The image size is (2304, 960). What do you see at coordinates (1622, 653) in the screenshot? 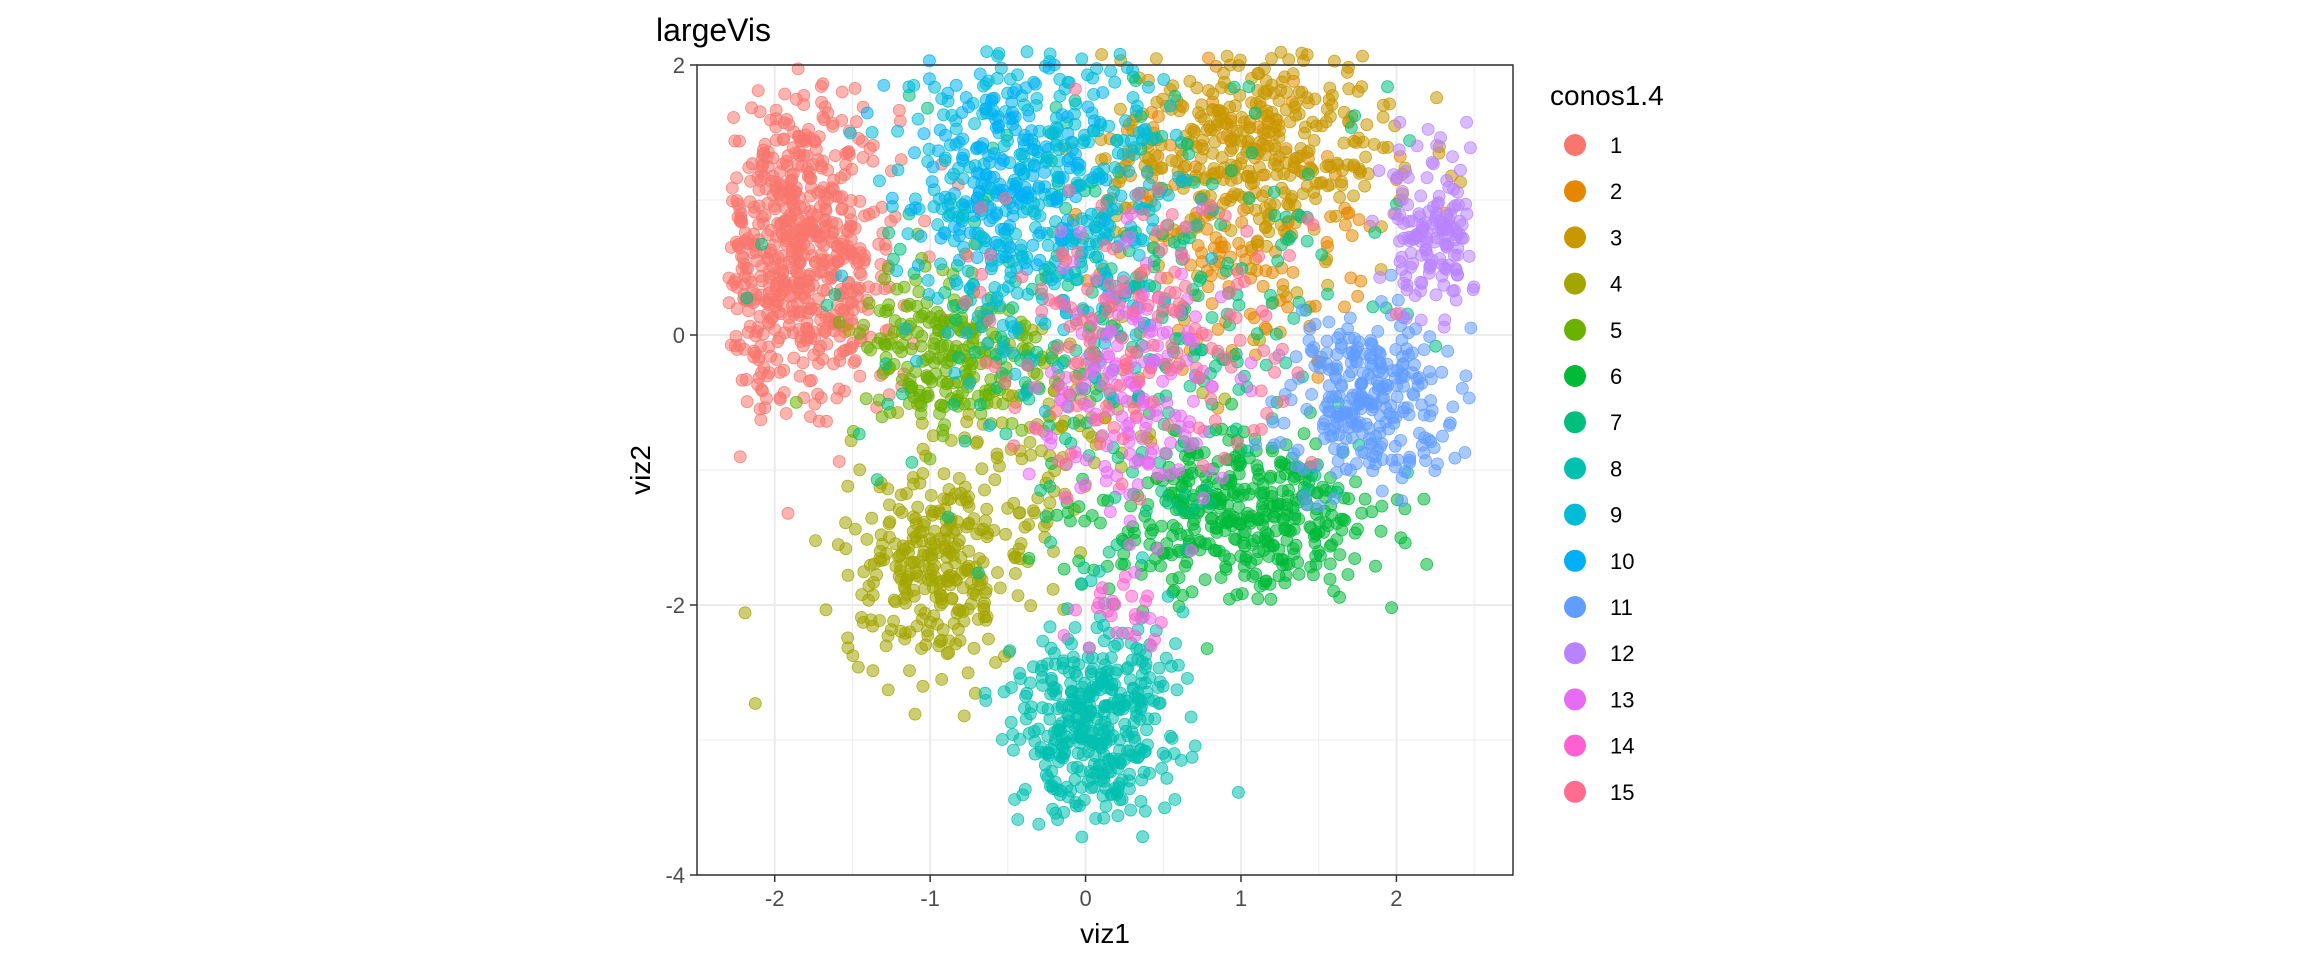
I see `legend-label-12: 12` at bounding box center [1622, 653].